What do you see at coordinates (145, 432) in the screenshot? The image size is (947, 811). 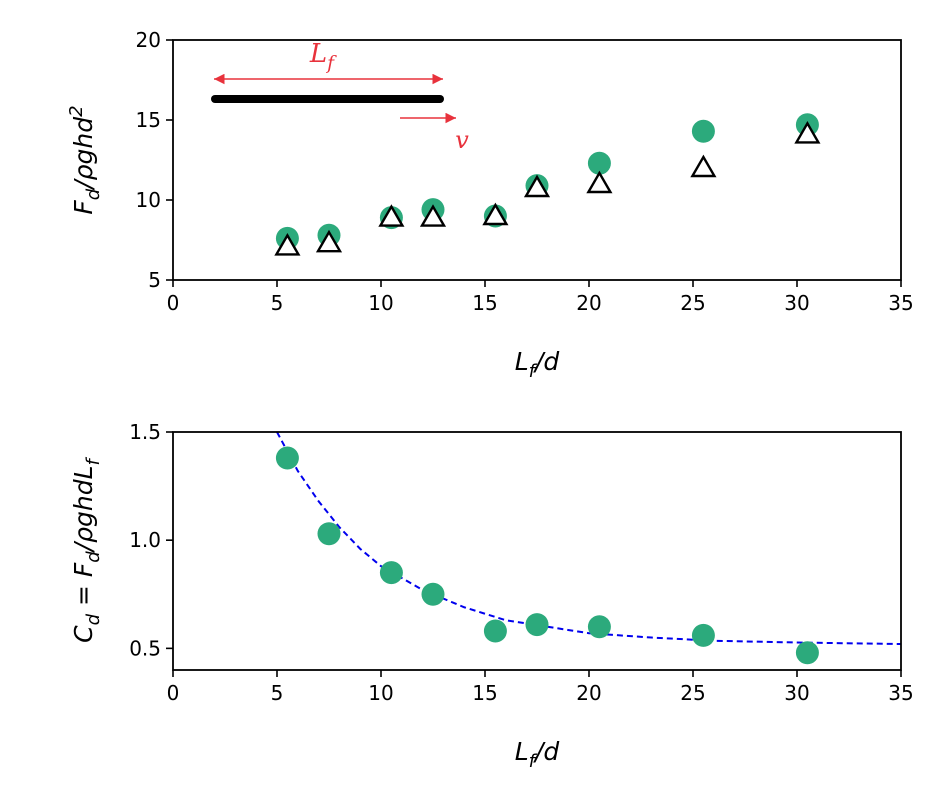 I see `y-tick-label: 1.5` at bounding box center [145, 432].